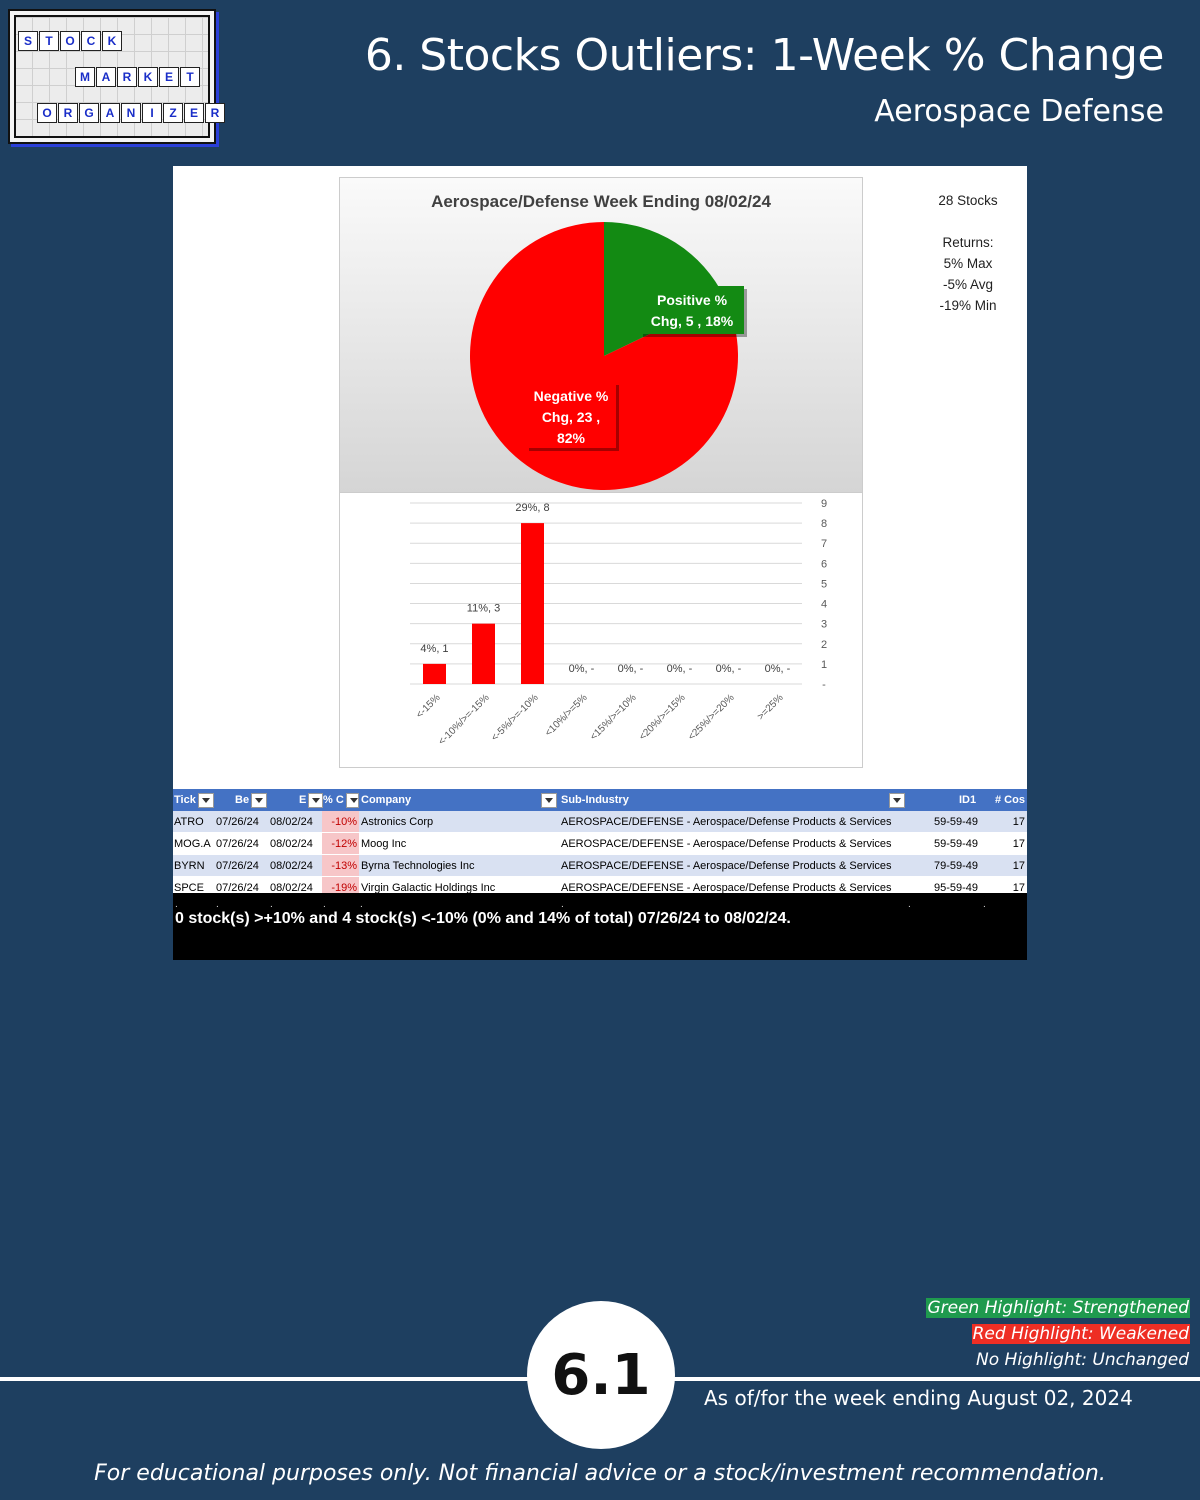 The height and width of the screenshot is (1500, 1200). What do you see at coordinates (428, 887) in the screenshot?
I see `cell-company: Virgin Galactic Holdings Inc` at bounding box center [428, 887].